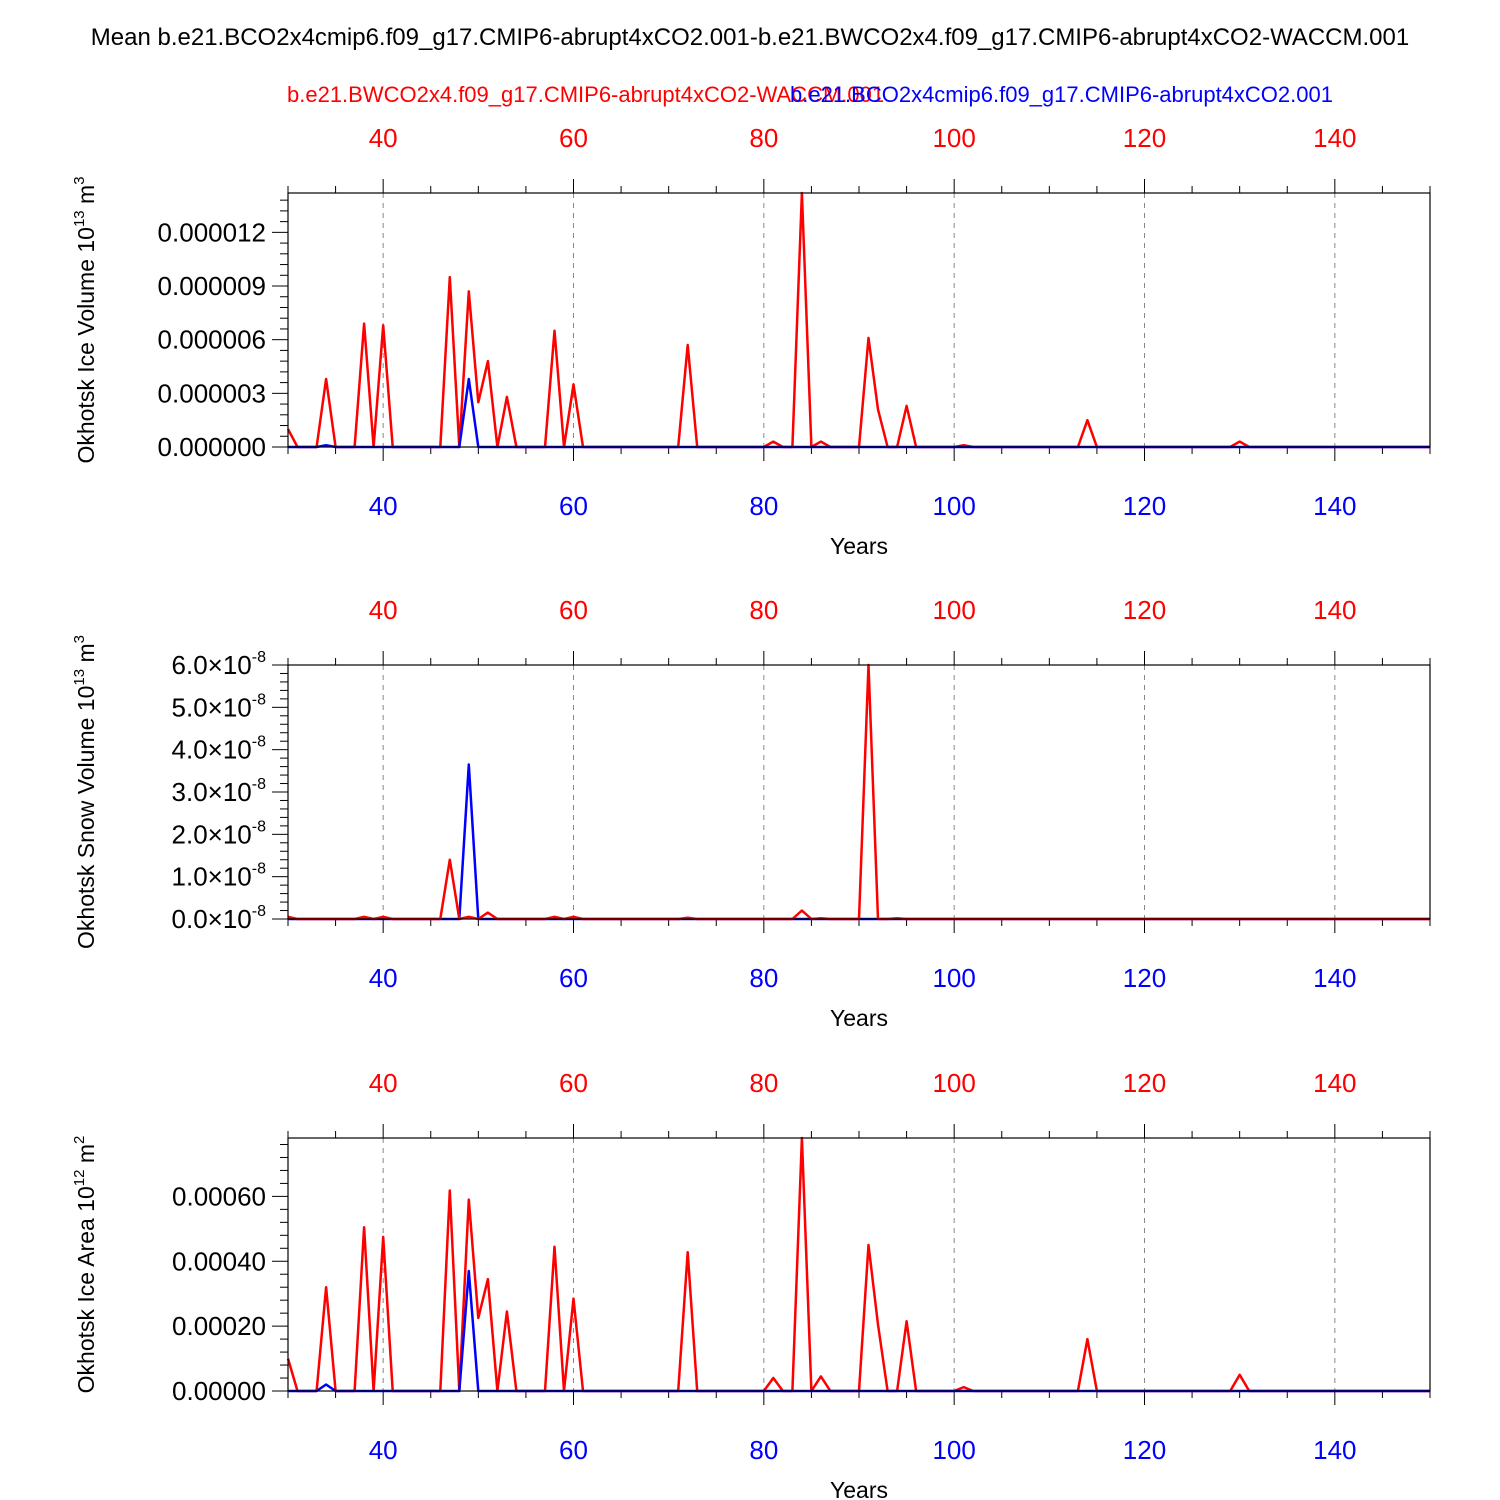 This screenshot has width=1500, height=1500. Describe the element at coordinates (212, 447) in the screenshot. I see `y-tick-label: 0.000000` at that location.